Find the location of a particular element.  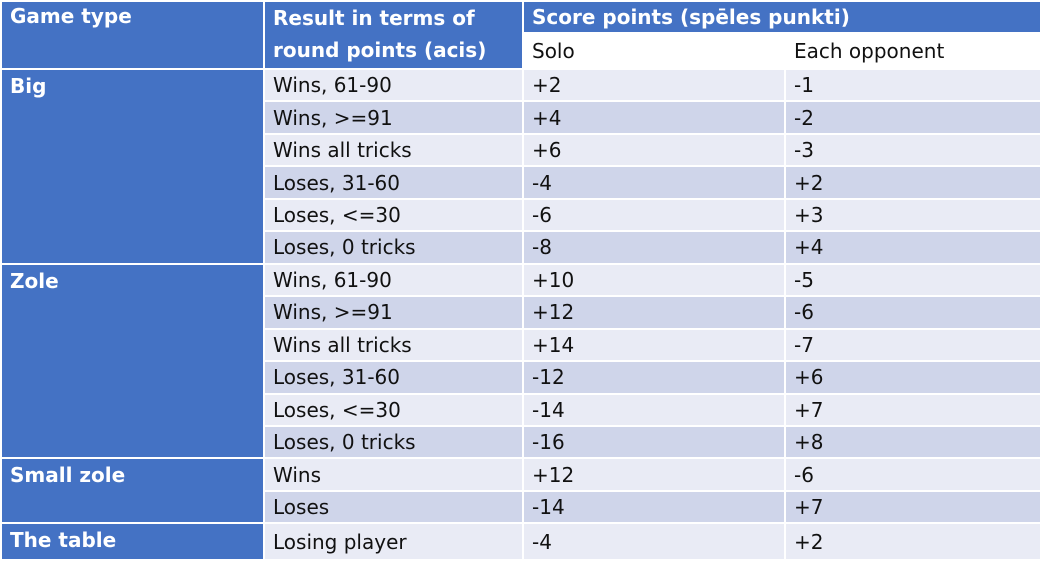

opponent-cell: +3 is located at coordinates (912, 215).